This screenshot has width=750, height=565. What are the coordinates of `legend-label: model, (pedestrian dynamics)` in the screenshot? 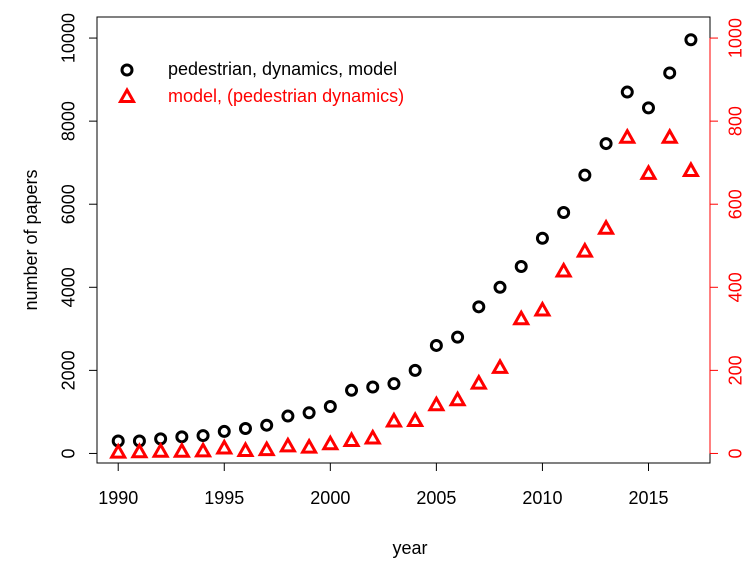 It's located at (286, 96).